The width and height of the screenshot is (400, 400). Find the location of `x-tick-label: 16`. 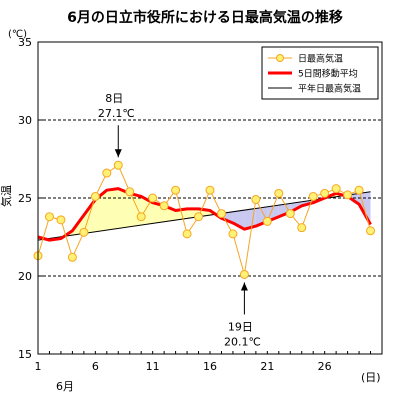

x-tick-label: 16 is located at coordinates (210, 366).